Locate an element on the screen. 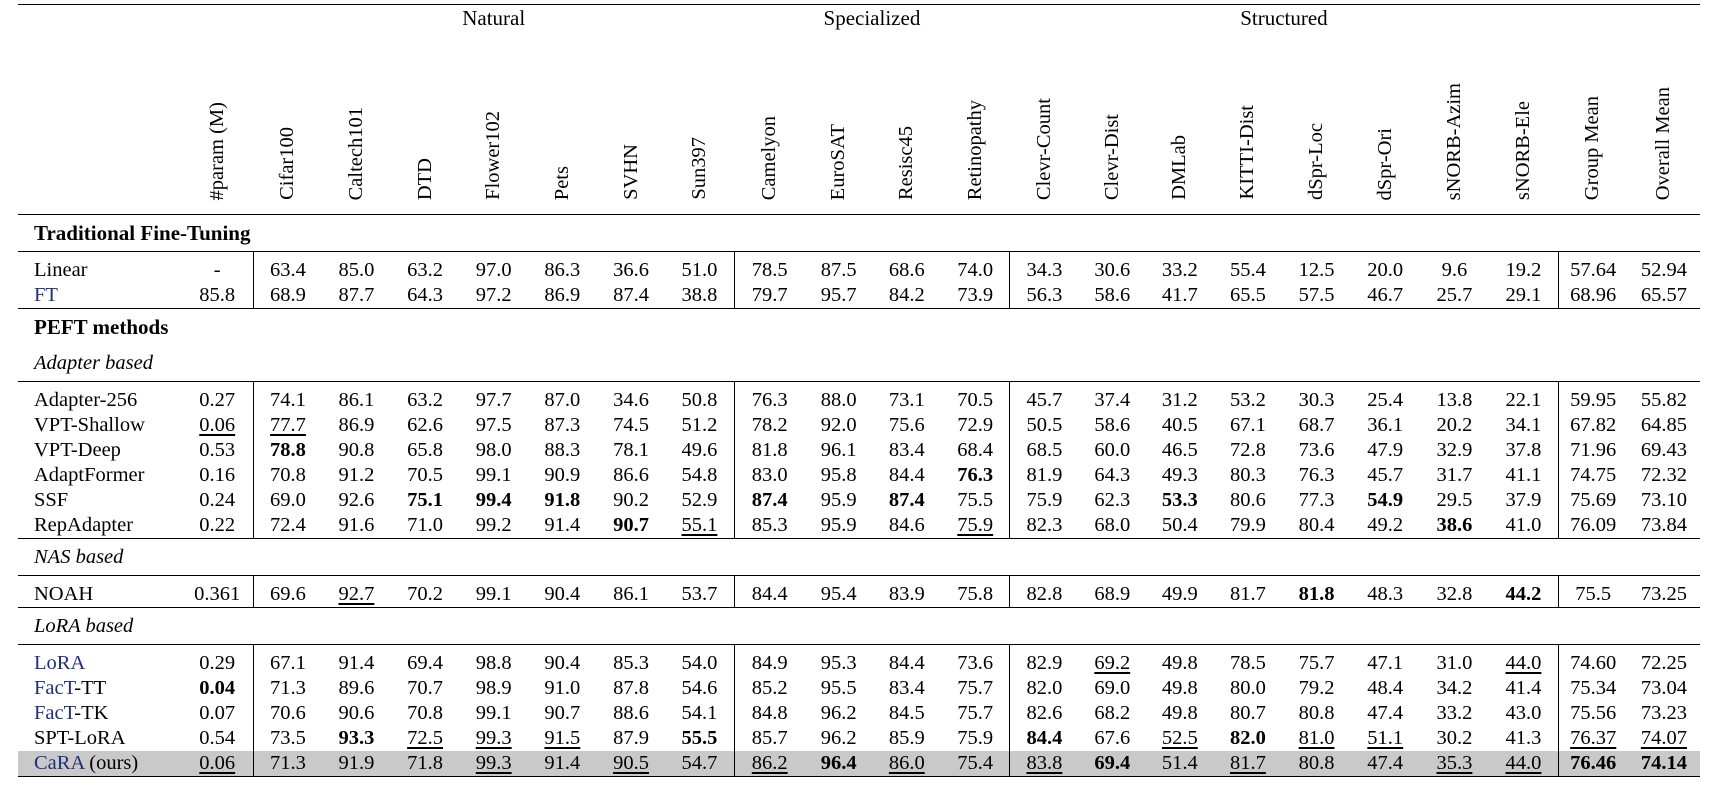  table-cell: 67.82 is located at coordinates (1592, 425).